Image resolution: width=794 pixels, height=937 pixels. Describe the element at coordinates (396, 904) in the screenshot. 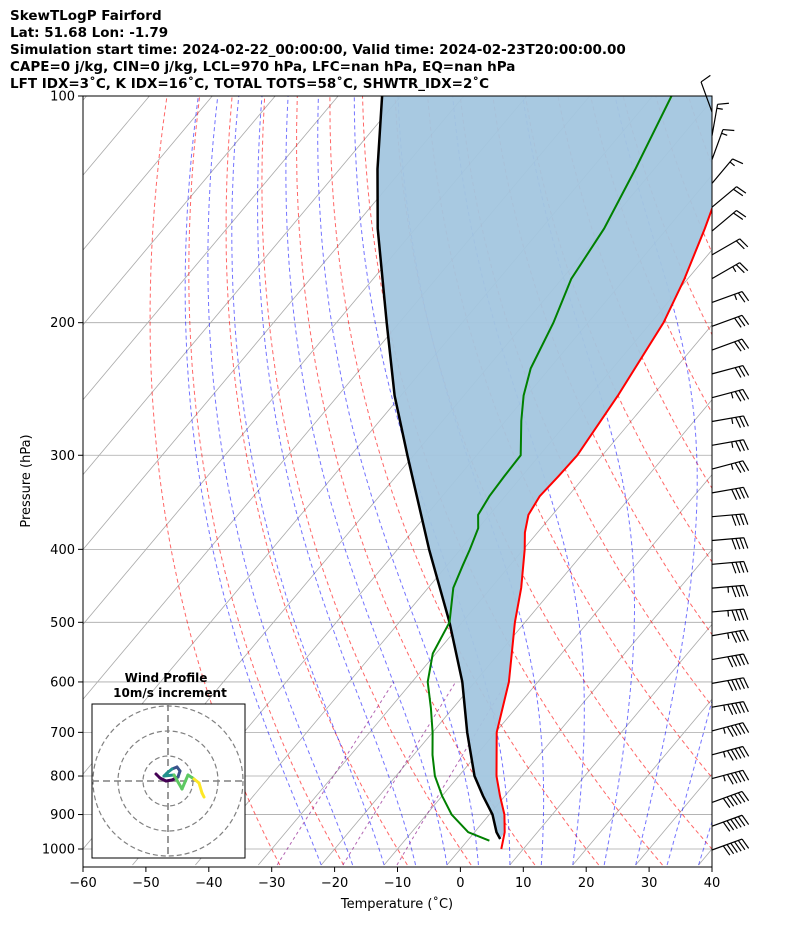

I see `x-axis-label: Temperature (˚C)` at that location.